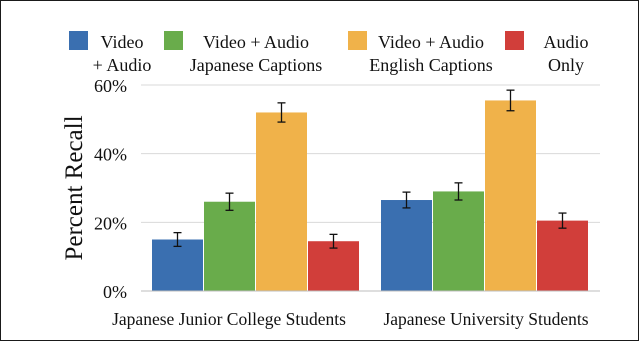 The height and width of the screenshot is (343, 641). What do you see at coordinates (256, 65) in the screenshot?
I see `legend-label: Japanese Captions` at bounding box center [256, 65].